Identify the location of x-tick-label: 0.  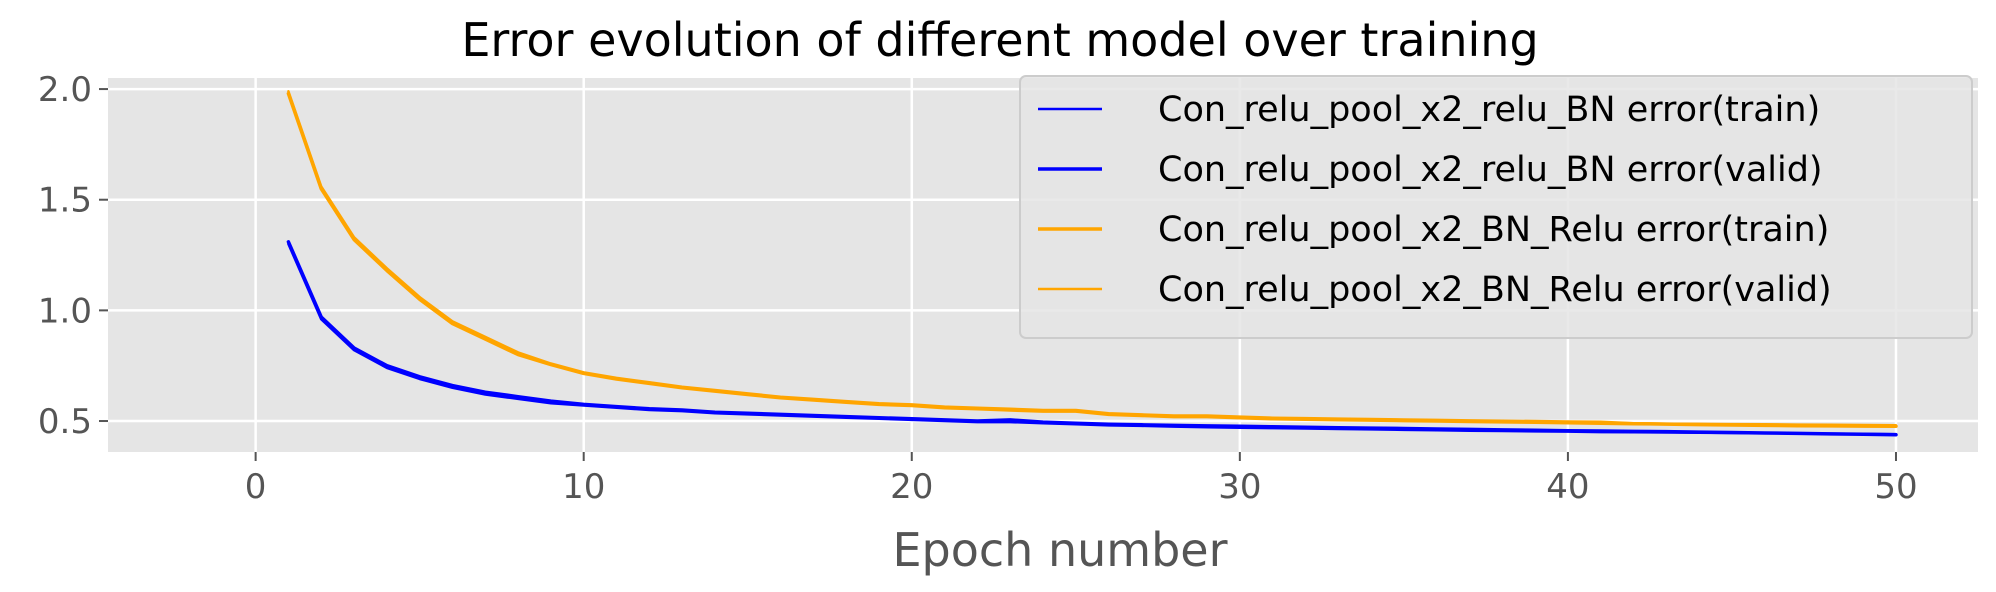
(256, 487).